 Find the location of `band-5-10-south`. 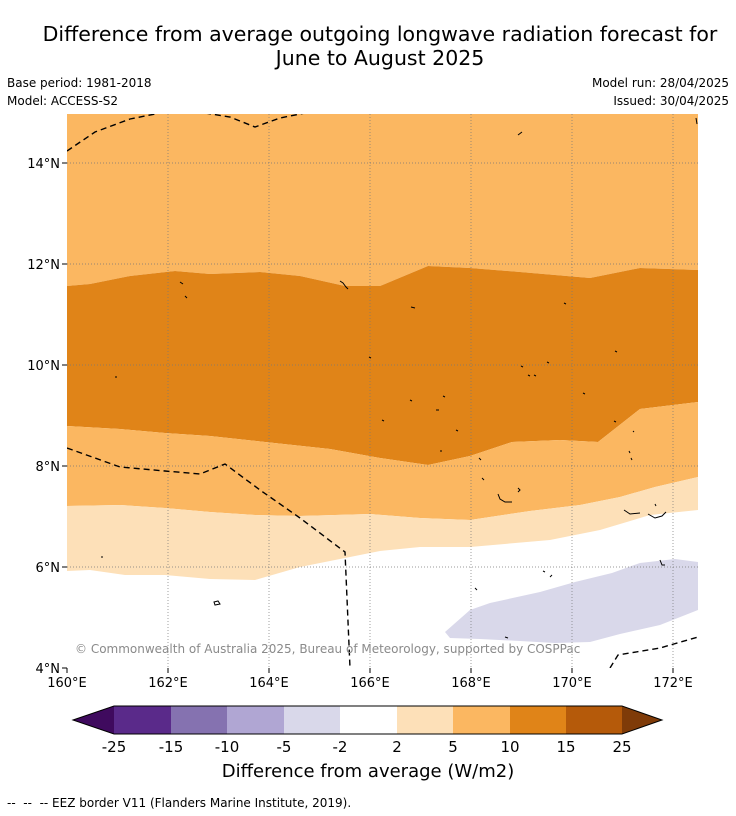

band-5-10-south is located at coordinates (382, 461).